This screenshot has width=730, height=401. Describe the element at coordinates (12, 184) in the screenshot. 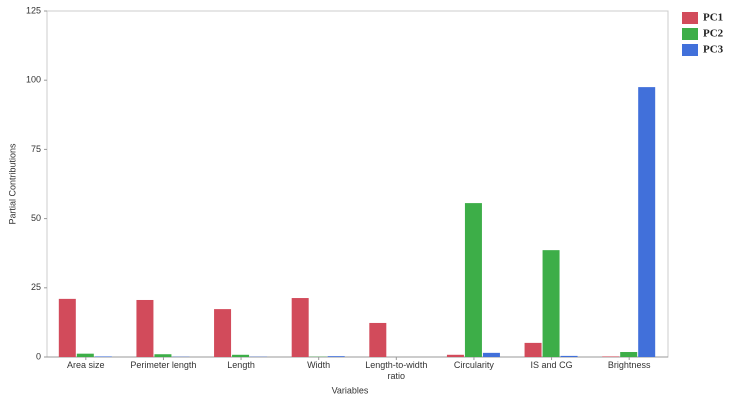

I see `y-axis-label: Partial Contributions` at that location.